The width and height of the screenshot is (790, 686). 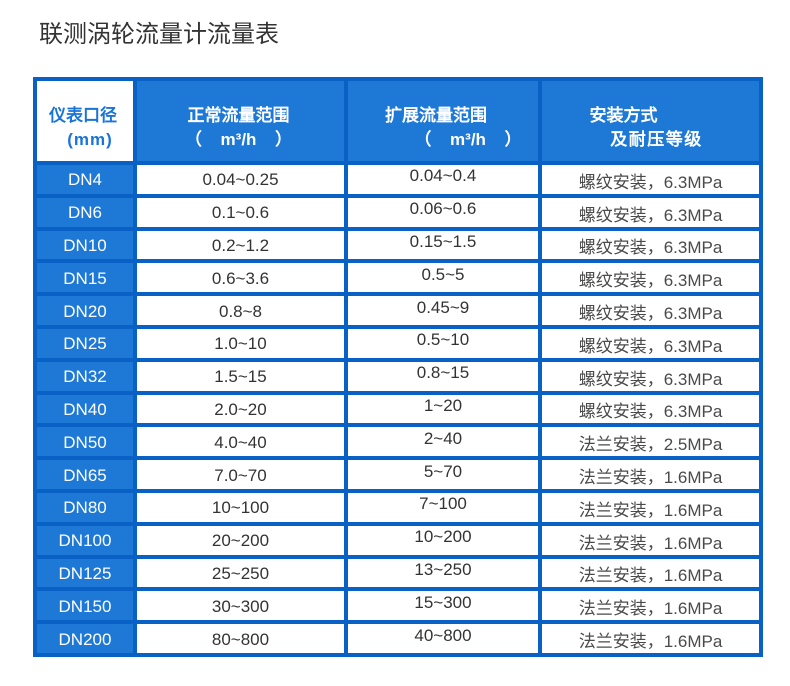 I want to click on cell-normal-range: 0.04~0.25, so click(x=240, y=179).